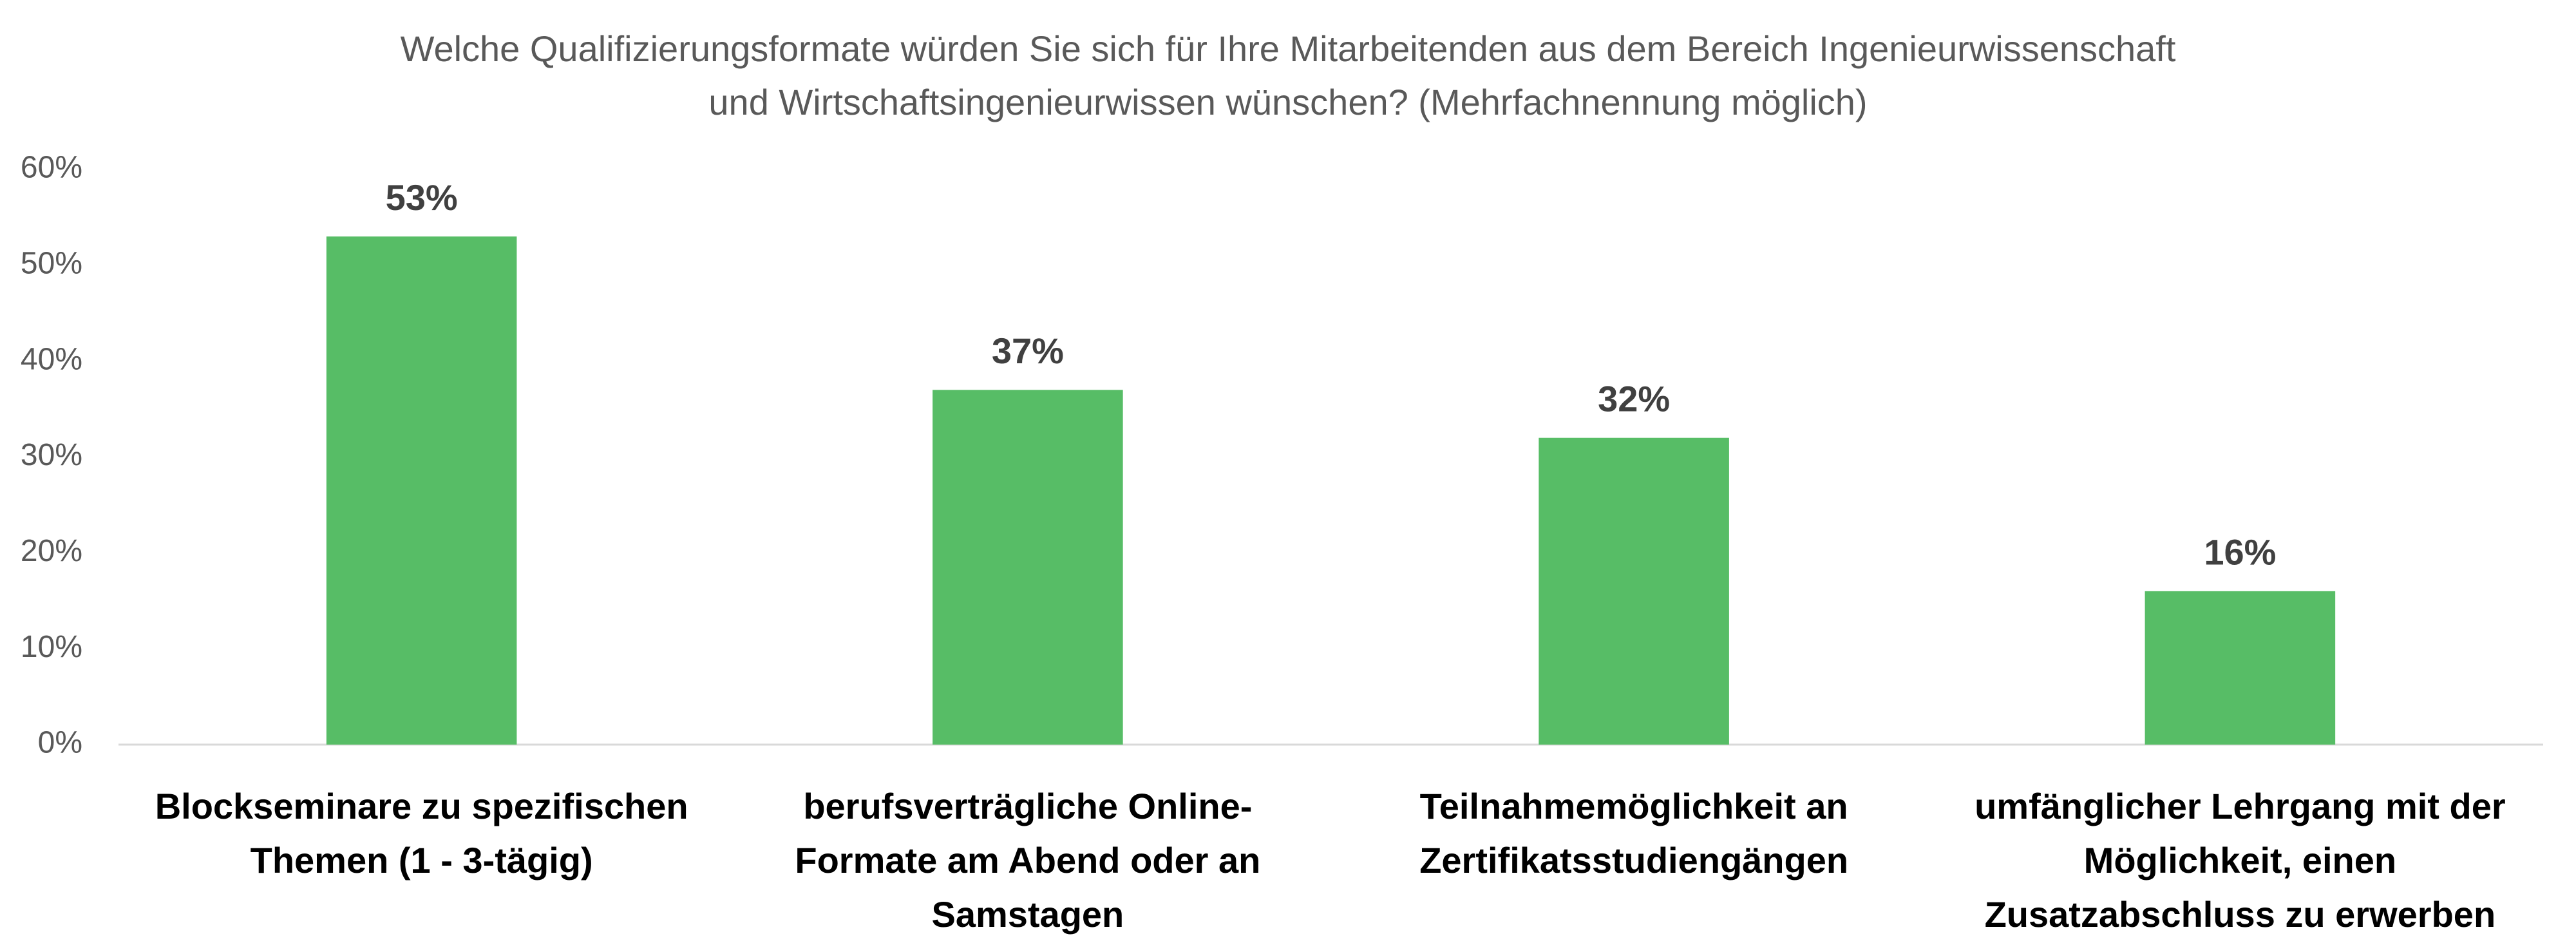 The height and width of the screenshot is (952, 2576). Describe the element at coordinates (1028, 350) in the screenshot. I see `value-label: 37%` at that location.